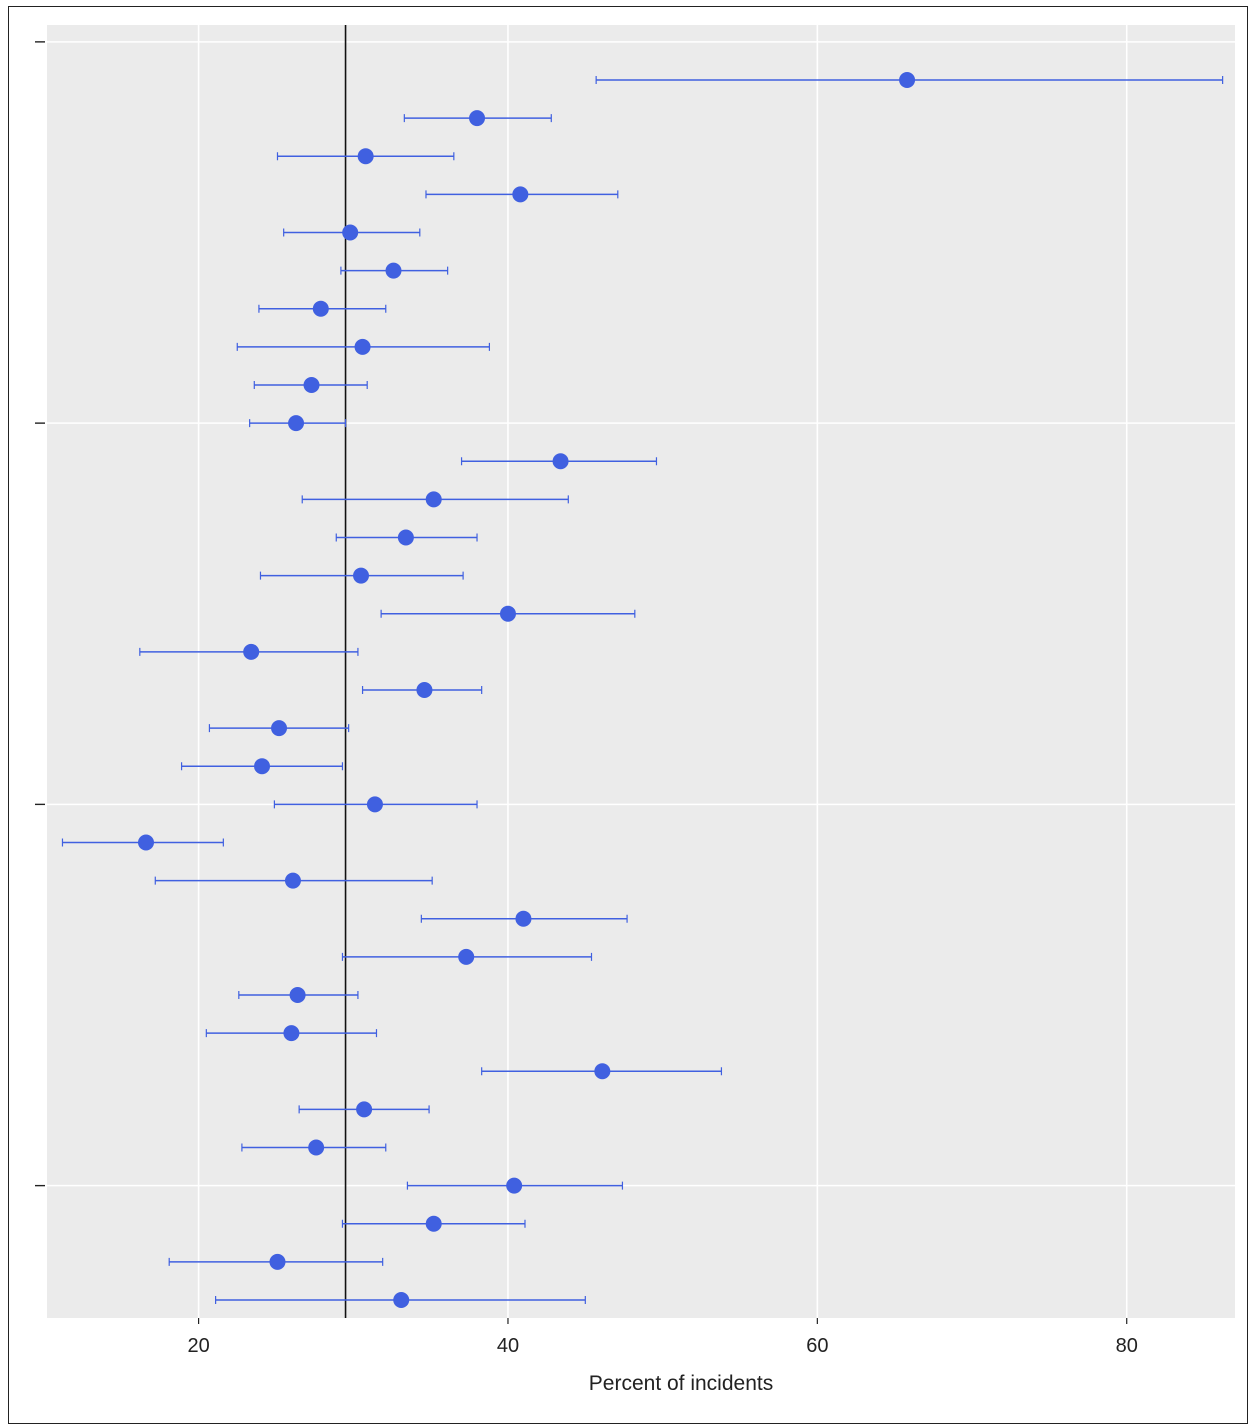 Image resolution: width=1251 pixels, height=1428 pixels. Describe the element at coordinates (817, 1346) in the screenshot. I see `x-tick-label: 60` at that location.